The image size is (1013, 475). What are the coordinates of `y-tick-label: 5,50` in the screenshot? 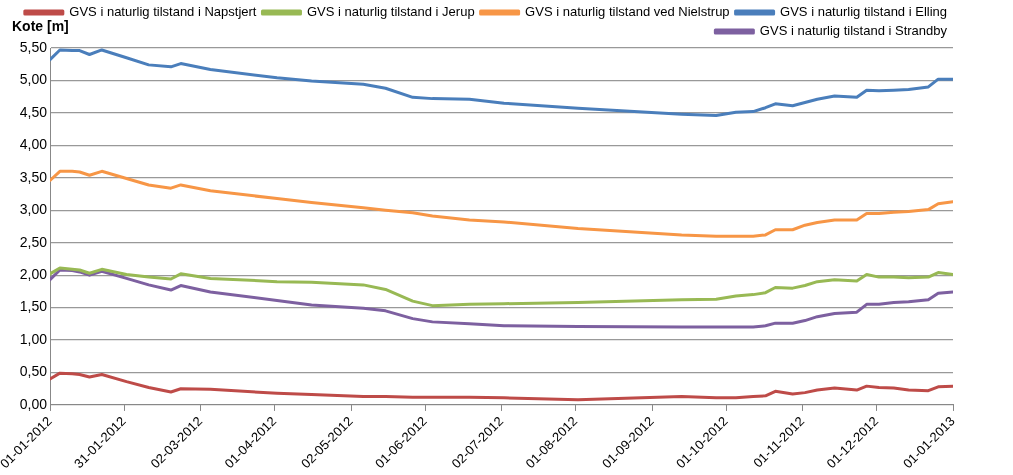 It's located at (33, 46).